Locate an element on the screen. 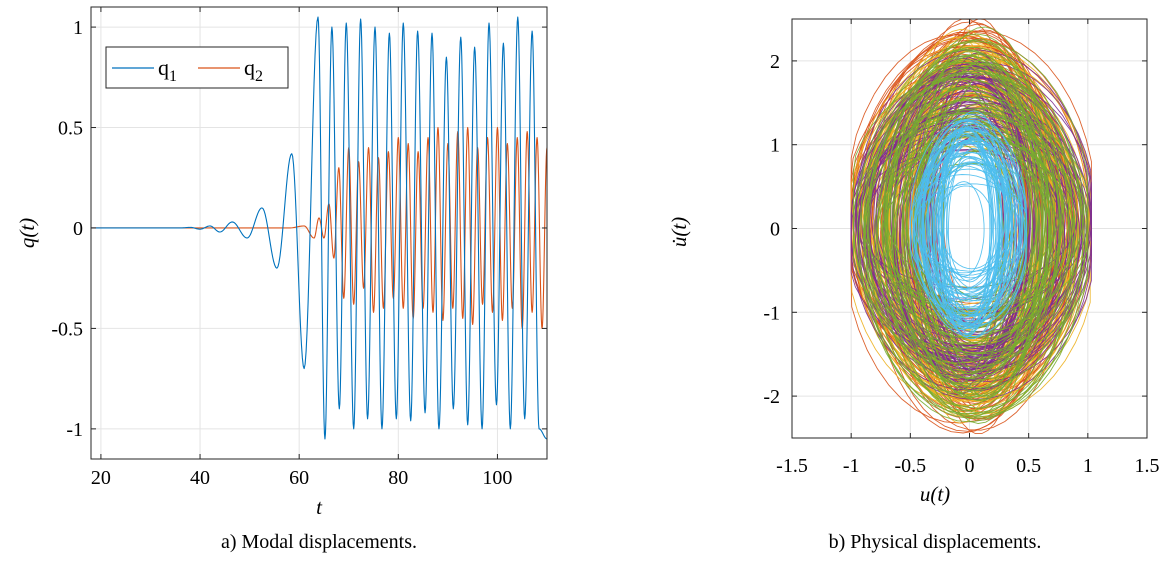 Image resolution: width=1165 pixels, height=561 pixels. x-axis-label-b: u(t) is located at coordinates (935, 494).